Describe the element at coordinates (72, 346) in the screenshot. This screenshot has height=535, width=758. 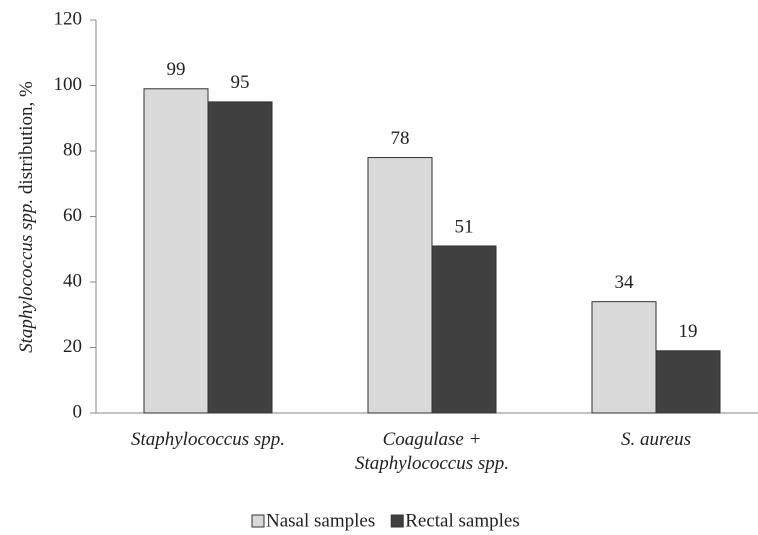
I see `y-tick-label: 20` at that location.